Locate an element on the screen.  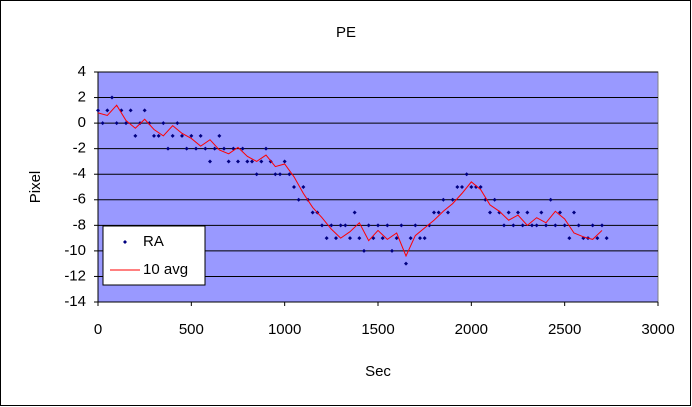
y-tick-label: 4 is located at coordinates (82, 71).